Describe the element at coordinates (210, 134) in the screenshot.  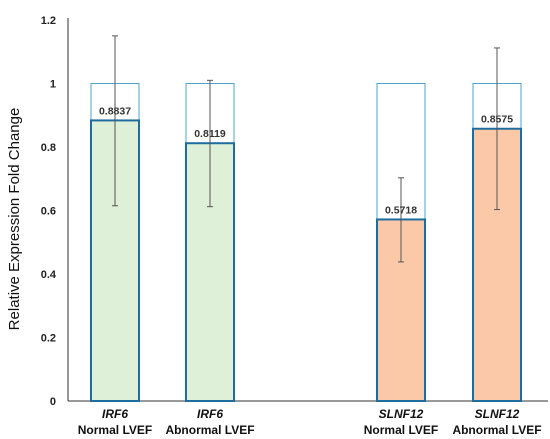
I see `data-label: 0.8119` at that location.